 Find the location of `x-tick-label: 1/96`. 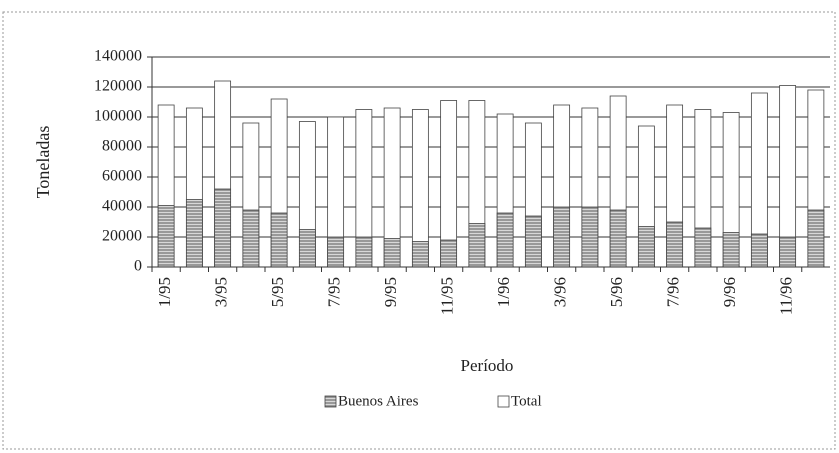

x-tick-label: 1/96 is located at coordinates (503, 292).